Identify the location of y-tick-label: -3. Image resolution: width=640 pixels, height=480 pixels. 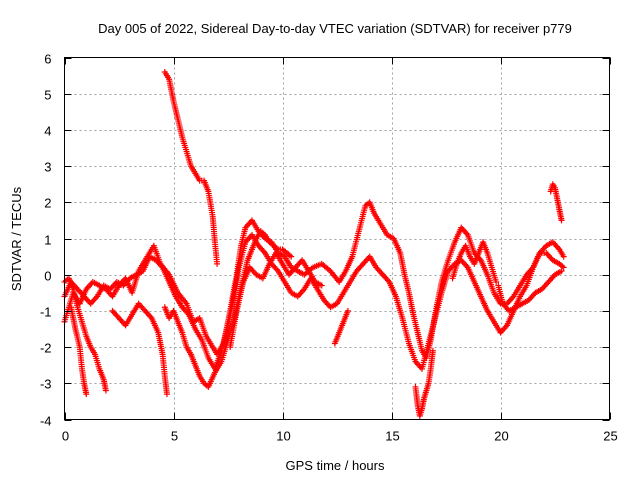
(46, 384).